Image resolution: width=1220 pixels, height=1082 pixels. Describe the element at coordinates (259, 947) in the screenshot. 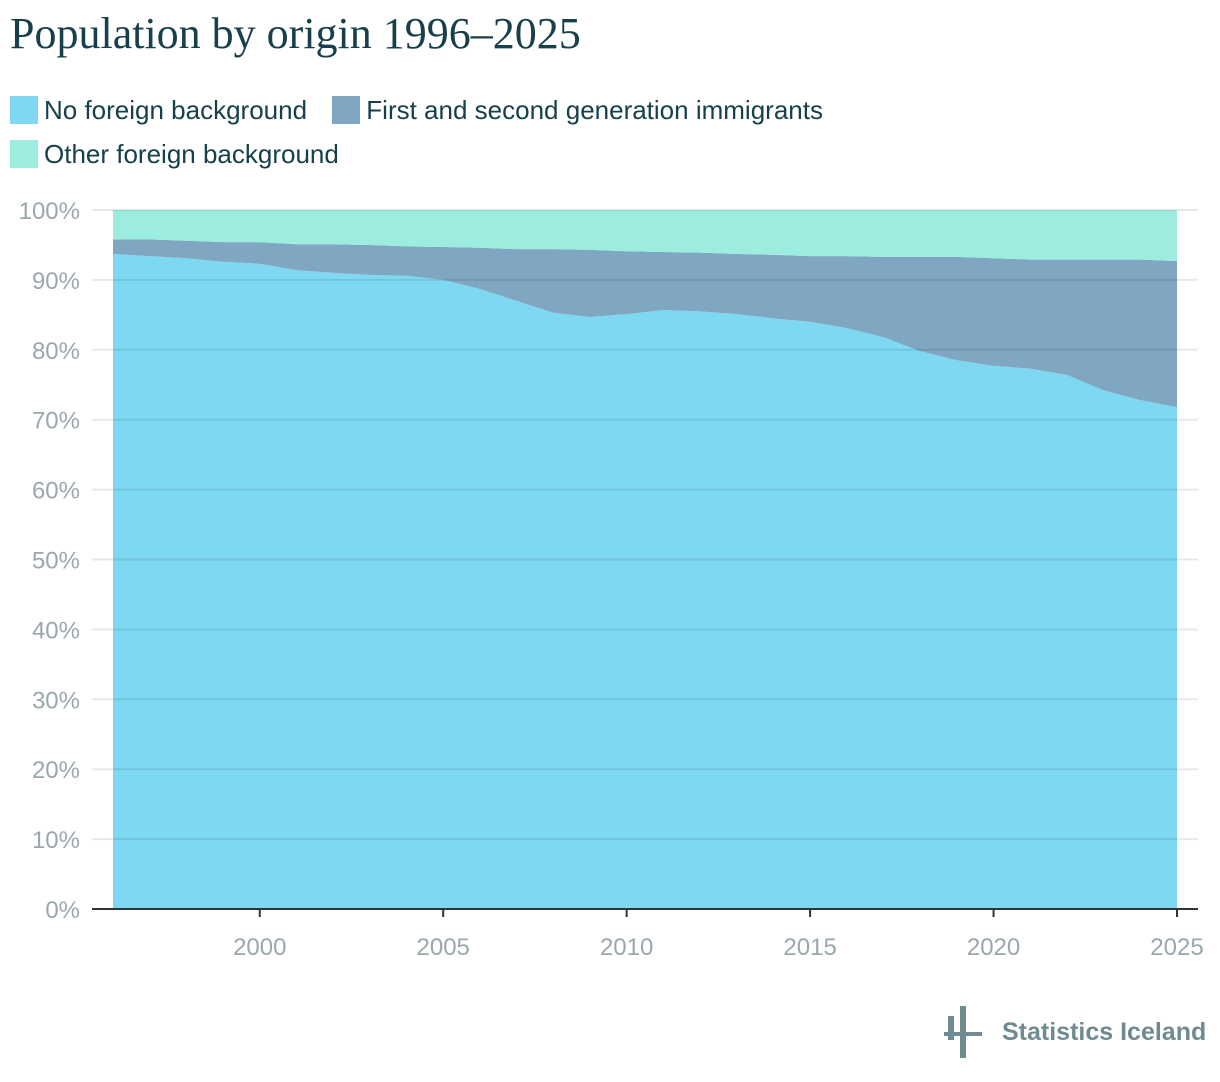

I see `x-tick-label: 2000` at that location.